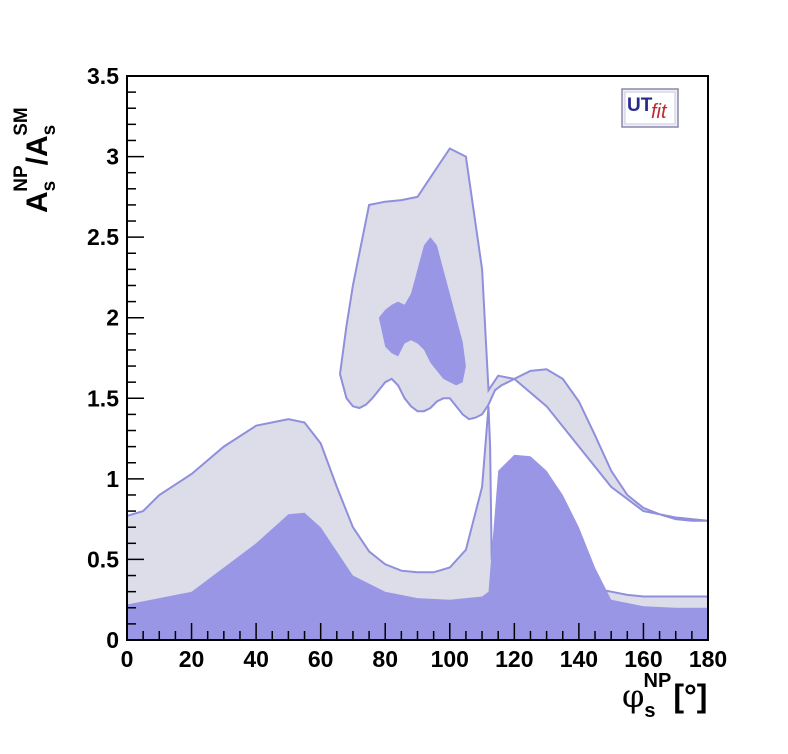 The image size is (788, 754). I want to click on x-axis-title: φsNP[°], so click(664, 696).